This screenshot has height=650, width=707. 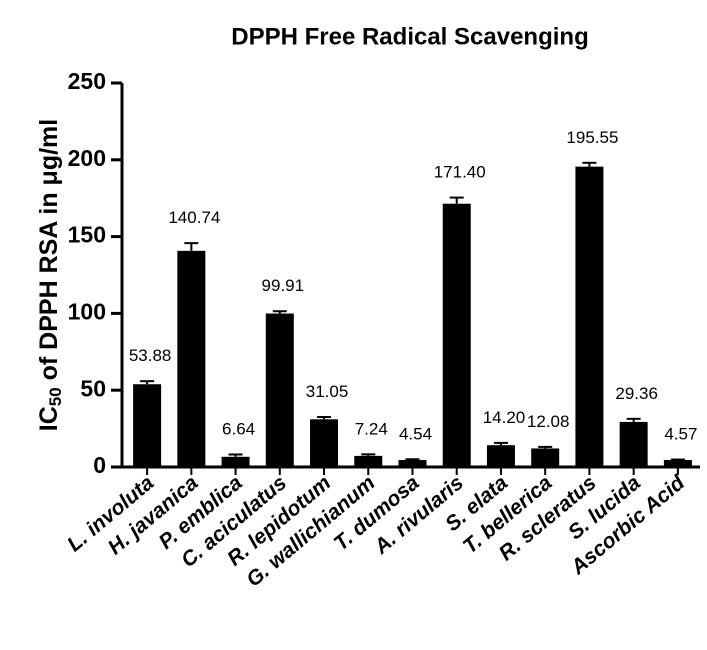 What do you see at coordinates (55, 396) in the screenshot?
I see `y-label-sub: 50` at bounding box center [55, 396].